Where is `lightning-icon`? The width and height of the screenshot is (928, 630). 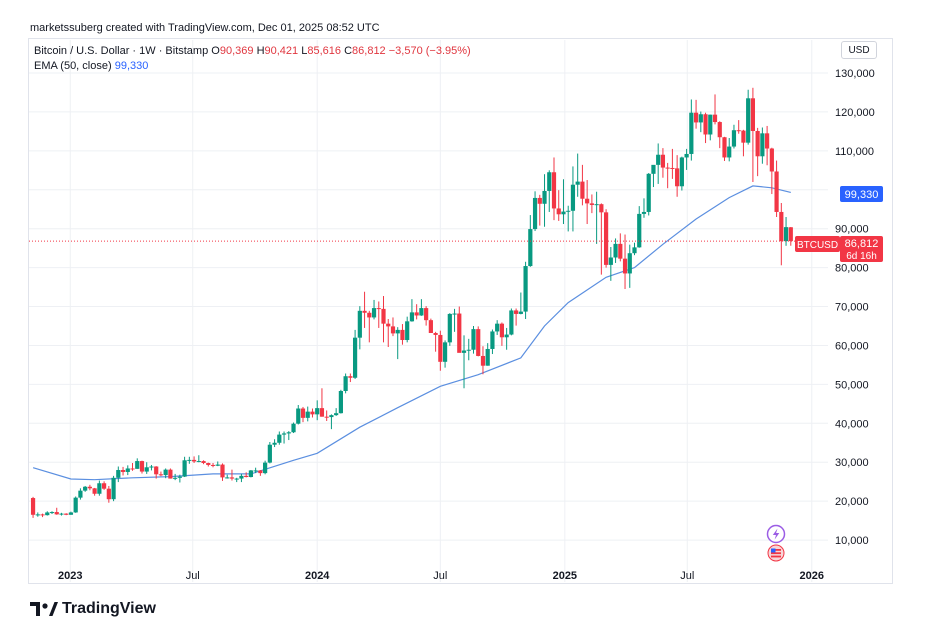
lightning-icon is located at coordinates (776, 534).